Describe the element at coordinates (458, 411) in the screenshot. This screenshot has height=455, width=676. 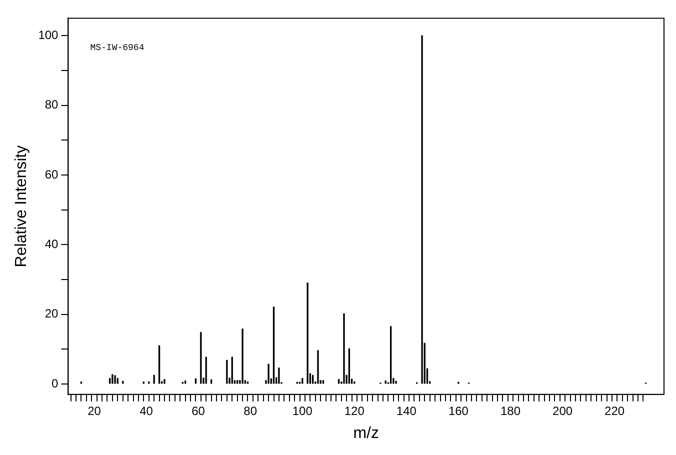
I see `x-tick-label: 160` at that location.